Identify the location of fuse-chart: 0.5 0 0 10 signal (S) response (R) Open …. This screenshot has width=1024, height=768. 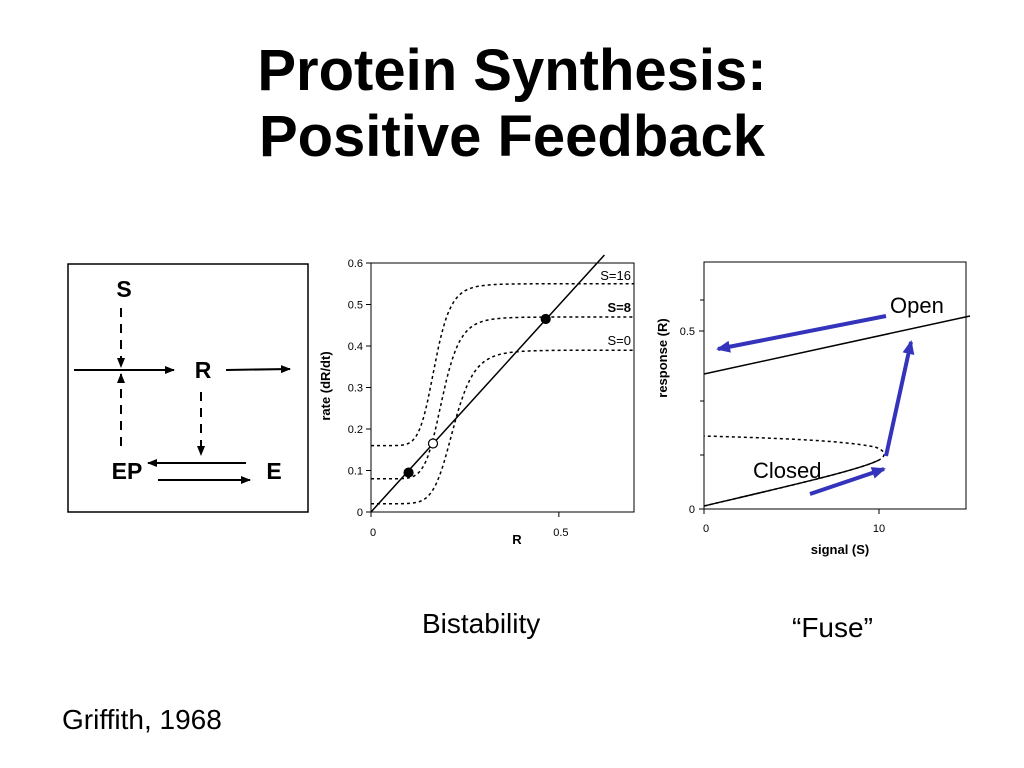
(813, 409).